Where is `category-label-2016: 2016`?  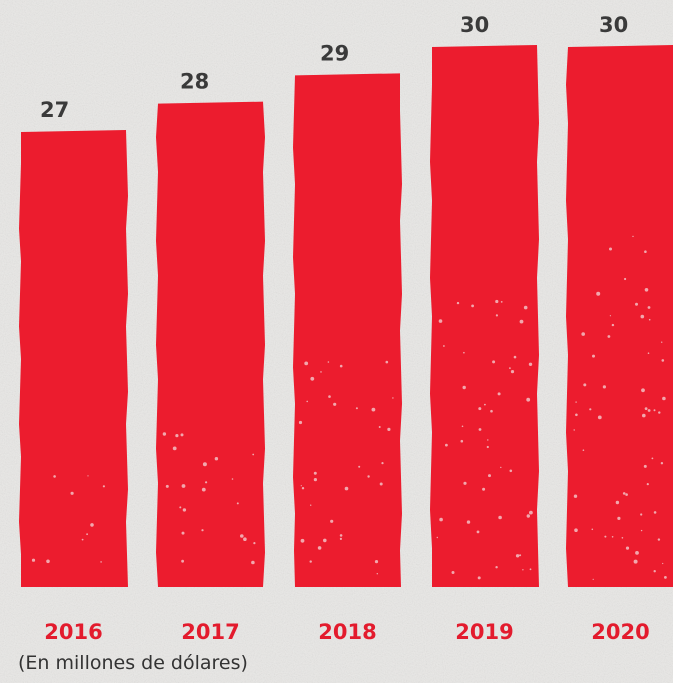 category-label-2016: 2016 is located at coordinates (73, 632).